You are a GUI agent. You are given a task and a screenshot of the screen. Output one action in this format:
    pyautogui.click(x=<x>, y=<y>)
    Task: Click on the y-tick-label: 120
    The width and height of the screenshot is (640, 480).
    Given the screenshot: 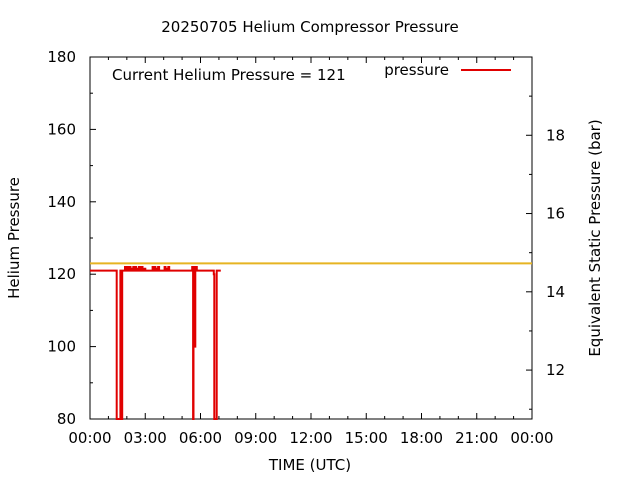 What is the action you would take?
    pyautogui.click(x=61, y=274)
    